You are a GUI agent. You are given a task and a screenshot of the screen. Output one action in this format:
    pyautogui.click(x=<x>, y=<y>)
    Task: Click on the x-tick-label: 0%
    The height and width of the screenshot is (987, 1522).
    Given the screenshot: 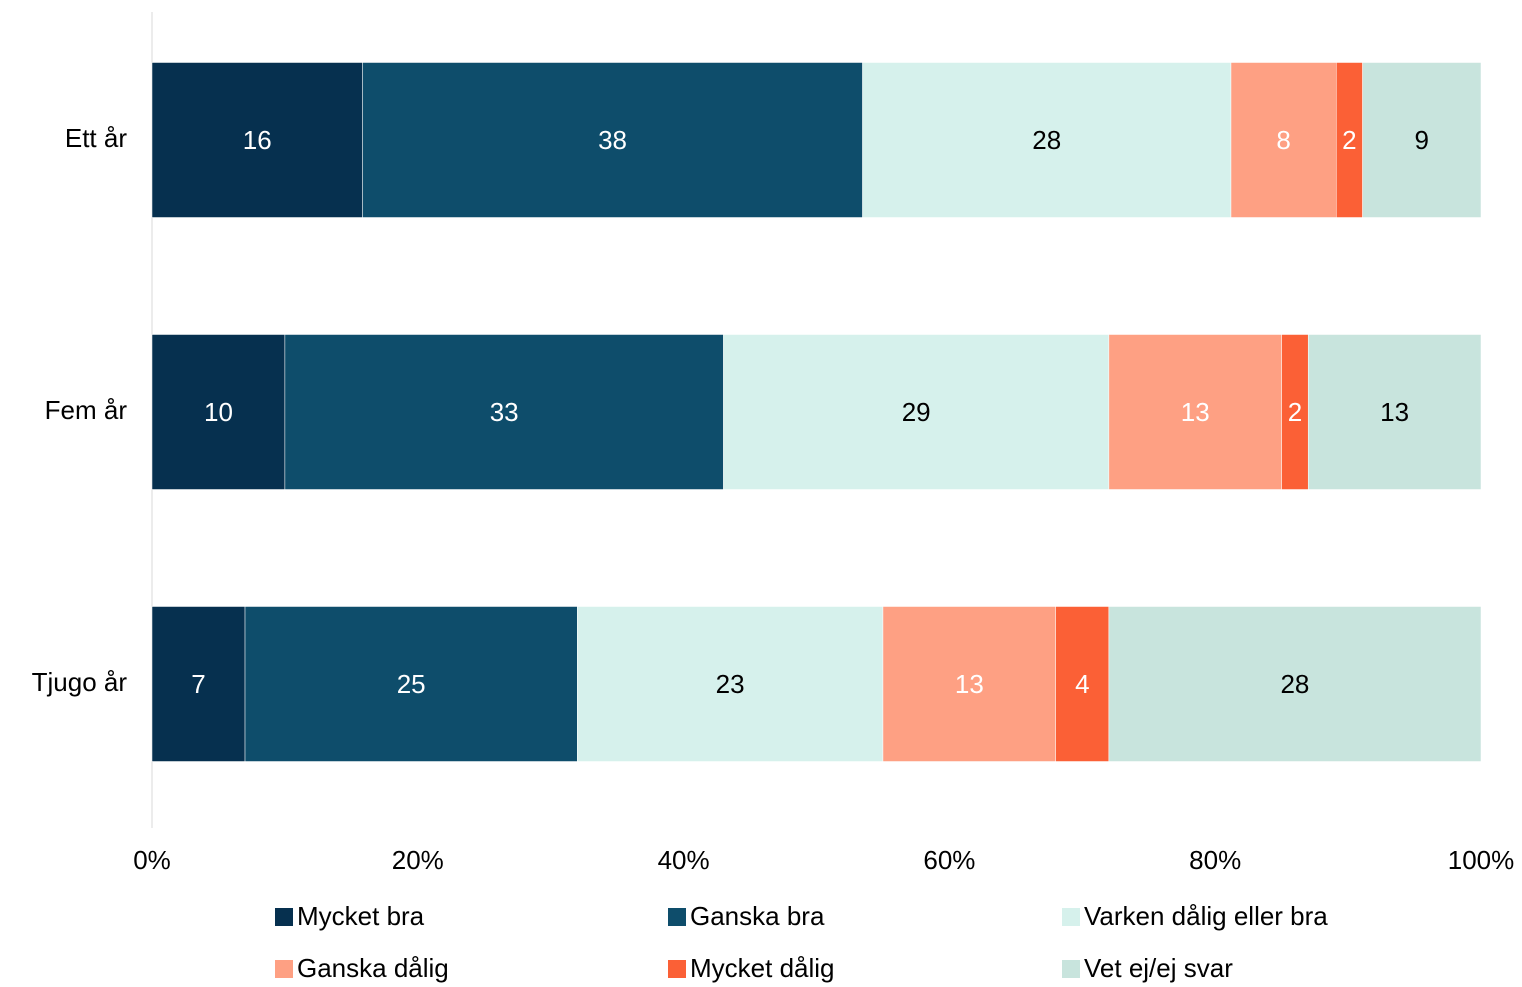 What is the action you would take?
    pyautogui.click(x=152, y=860)
    